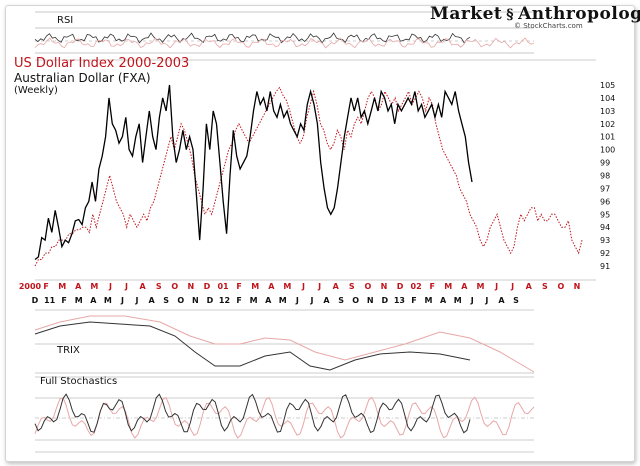 The width and height of the screenshot is (640, 466). Describe the element at coordinates (605, 163) in the screenshot. I see `y-tick-label: 99` at that location.